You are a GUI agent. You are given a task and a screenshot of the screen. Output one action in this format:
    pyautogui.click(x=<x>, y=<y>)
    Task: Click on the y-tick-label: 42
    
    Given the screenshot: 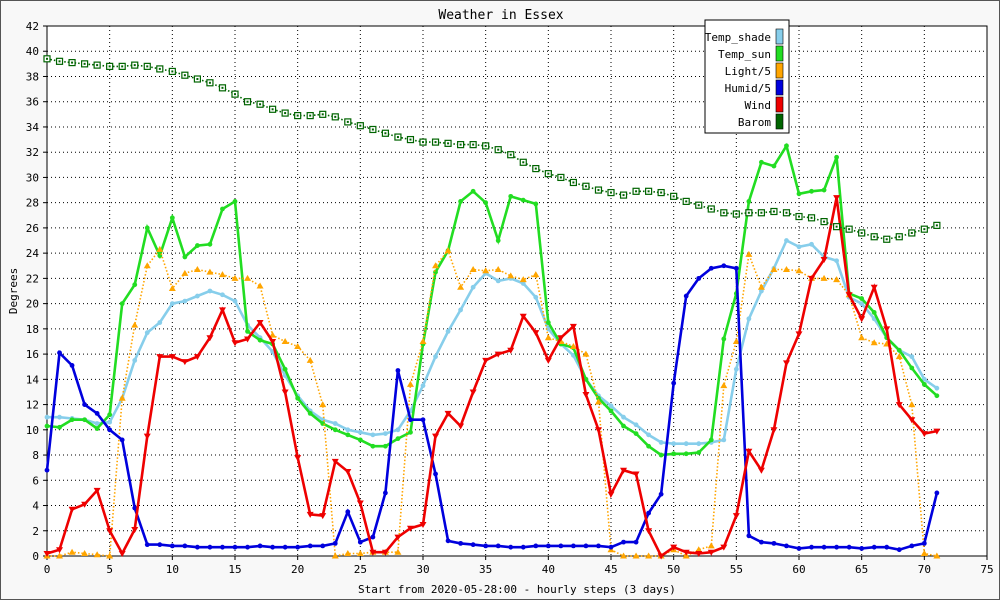 What is the action you would take?
    pyautogui.click(x=32, y=26)
    